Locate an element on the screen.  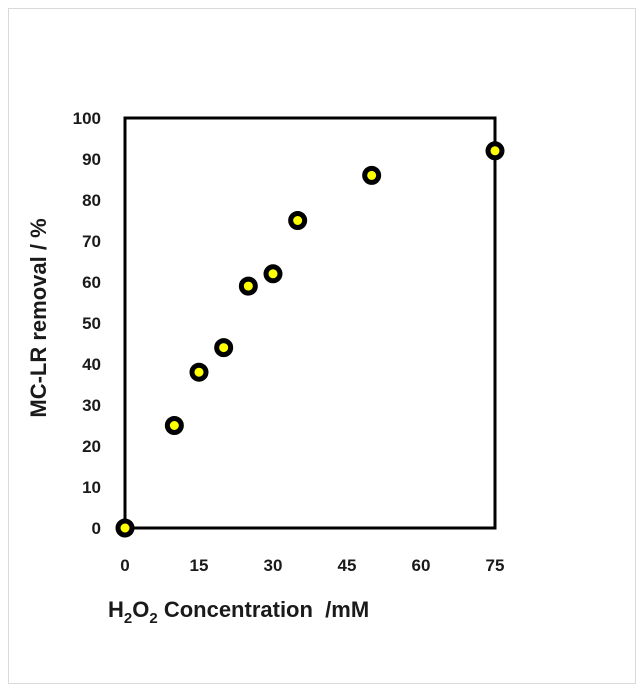
y-tick-label: 60 is located at coordinates (91, 282).